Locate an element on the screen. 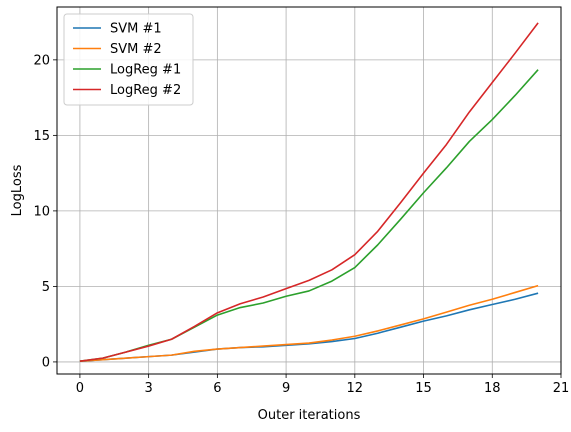 This screenshot has height=432, width=571. legend-label: SVM #2 is located at coordinates (136, 49).